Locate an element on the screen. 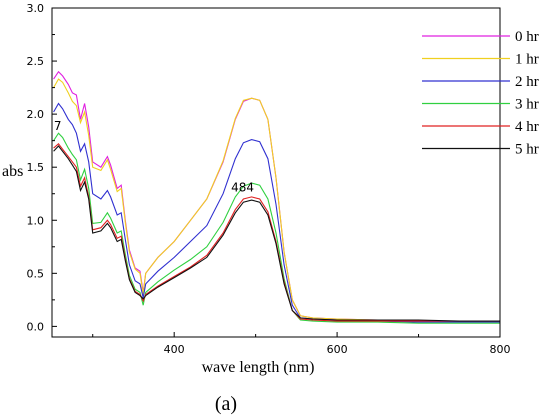 The image size is (552, 416). legend-label-3: 3 hr is located at coordinates (527, 105).